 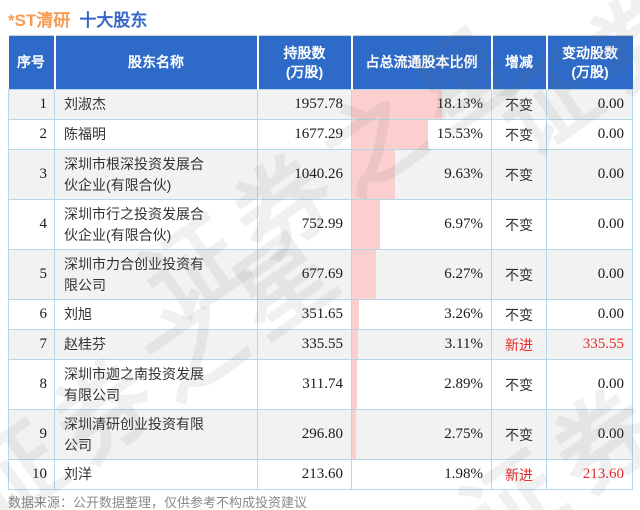 I want to click on header-change: 增减, so click(x=519, y=62).